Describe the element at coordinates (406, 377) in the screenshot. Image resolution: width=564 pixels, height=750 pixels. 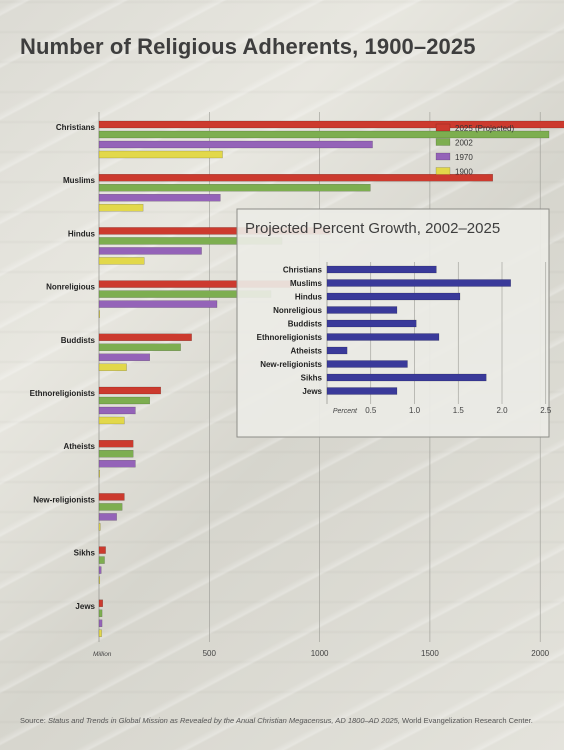
I see `inset-bar-sikhs` at that location.